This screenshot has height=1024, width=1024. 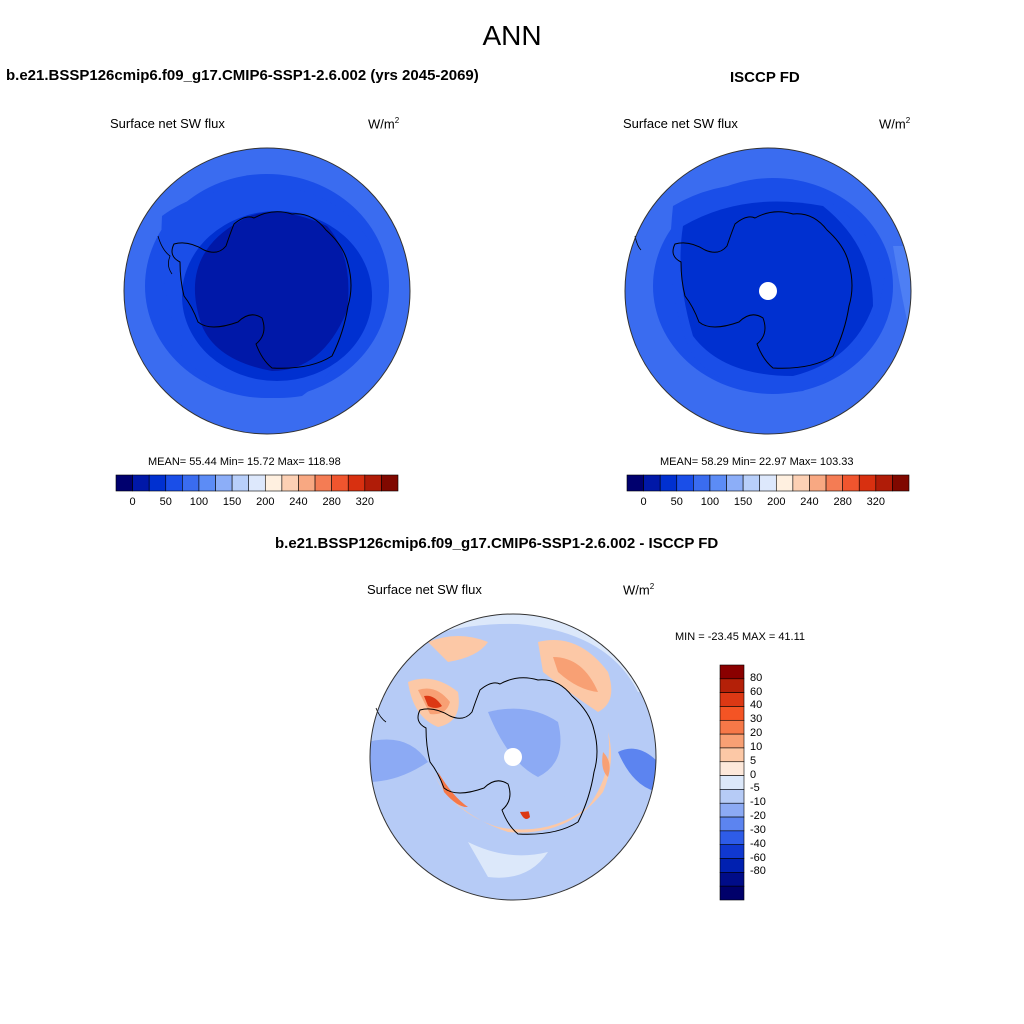 I want to click on panel3-variable-label: Surface net SW flux, so click(x=424, y=589).